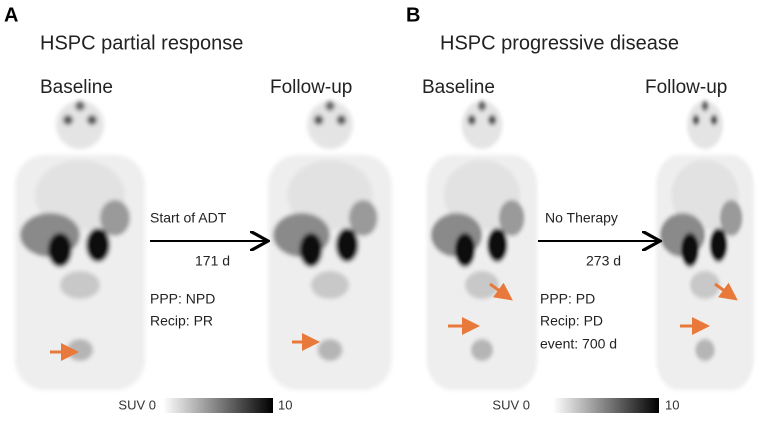  I want to click on note: PPP: PD, so click(567, 299).